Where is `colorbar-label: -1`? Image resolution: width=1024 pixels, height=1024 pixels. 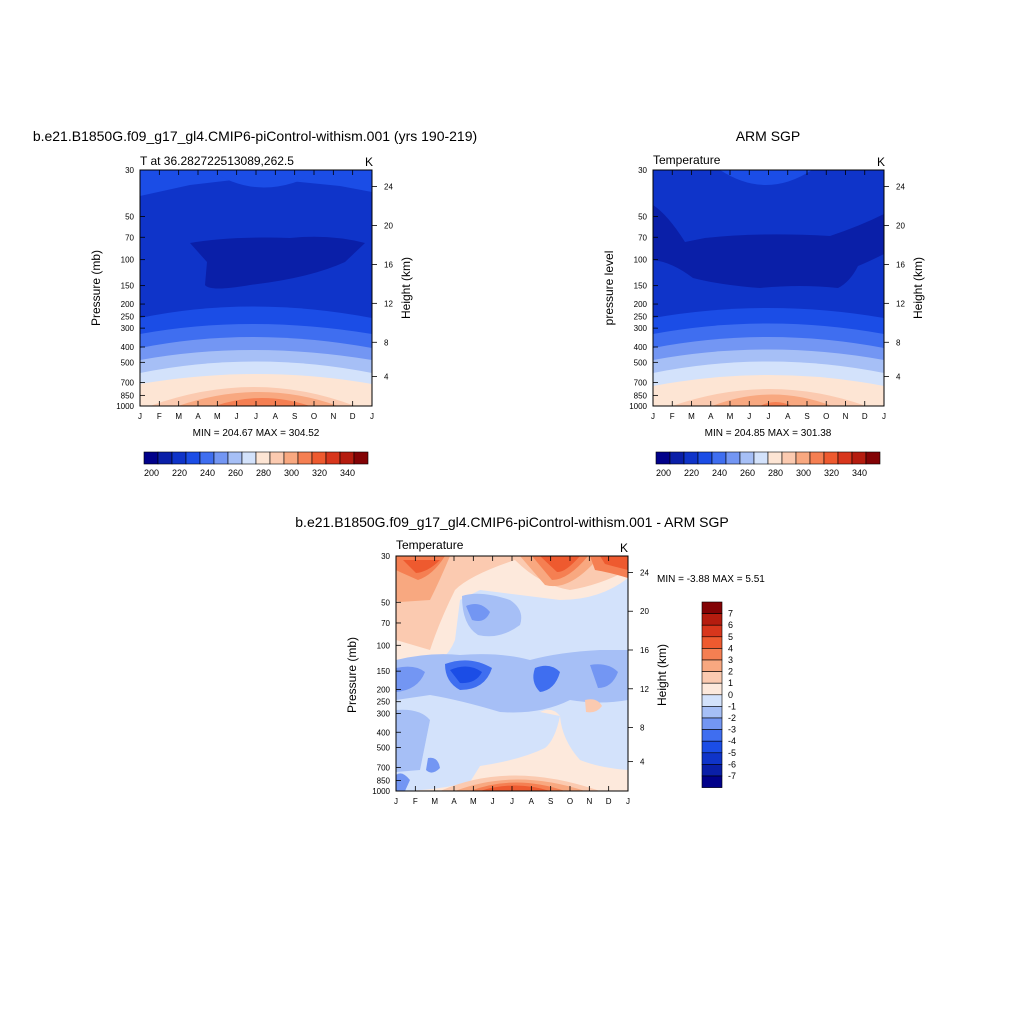
colorbar-label: -1 is located at coordinates (732, 706).